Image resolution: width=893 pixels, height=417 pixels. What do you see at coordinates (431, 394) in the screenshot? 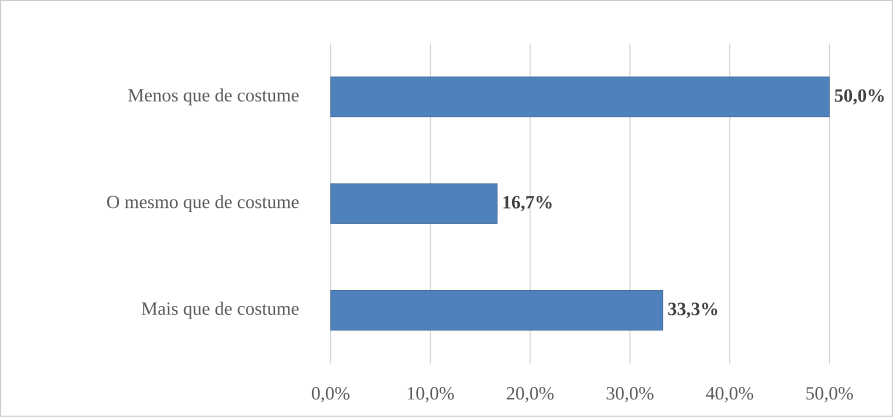
I see `x-tick-label: 10,0%` at bounding box center [431, 394].